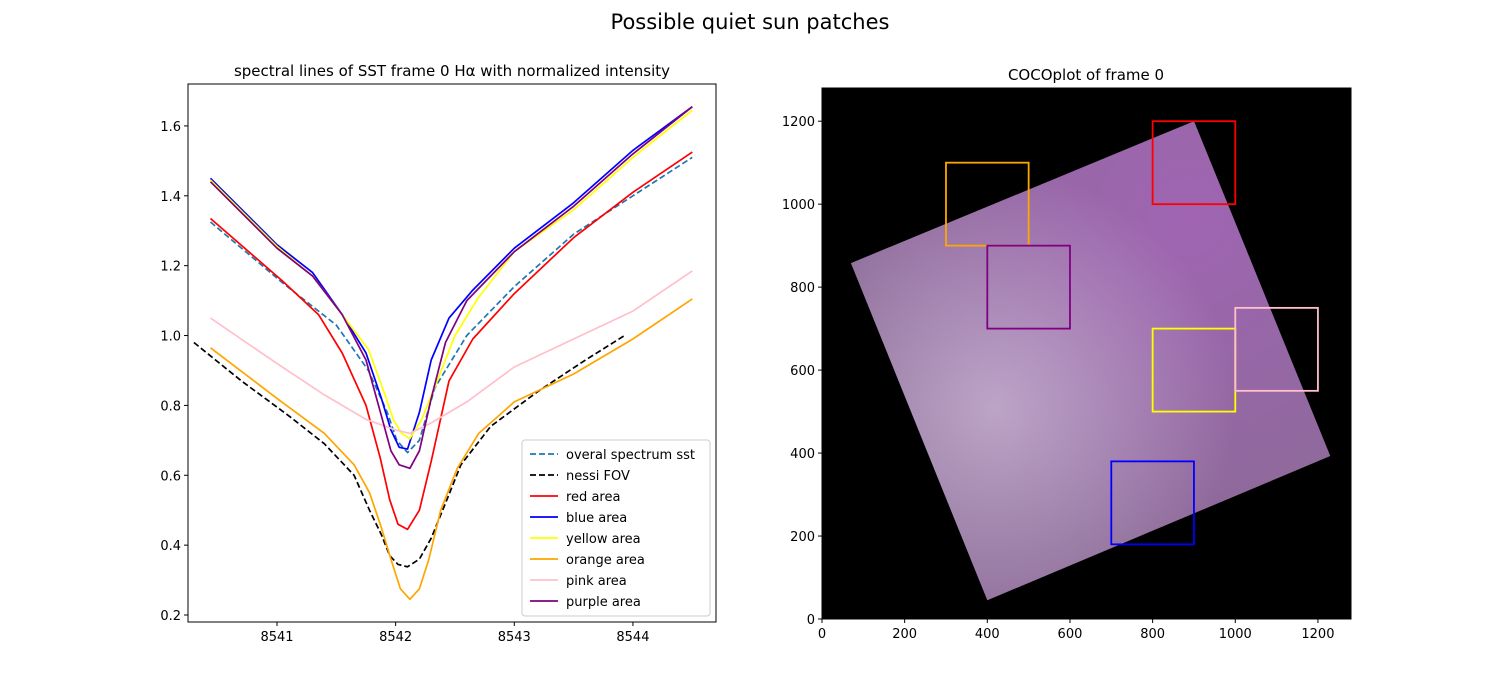 The image size is (1500, 700). What do you see at coordinates (802, 454) in the screenshot?
I see `y-tick-label: 400` at bounding box center [802, 454].